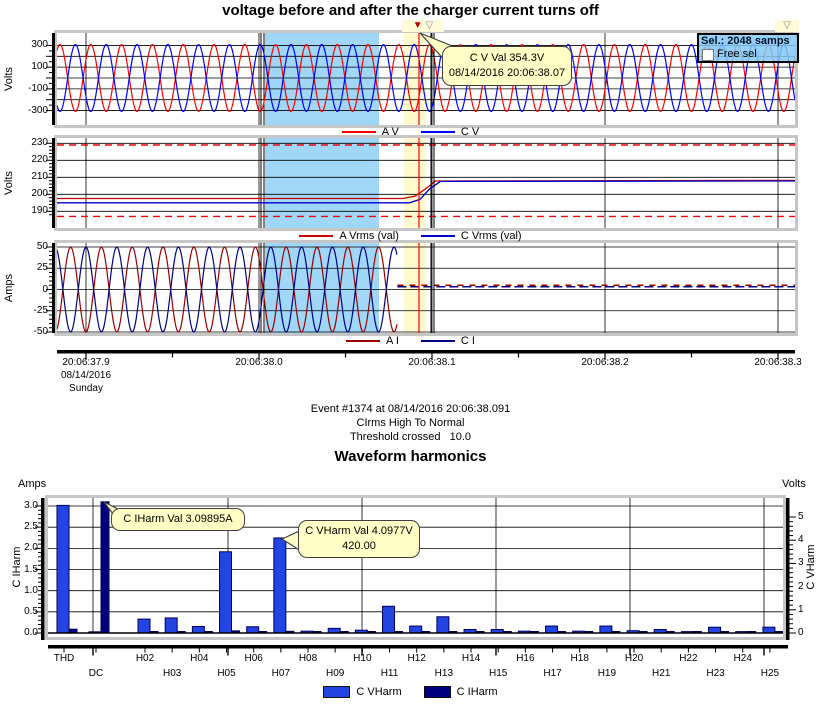  What do you see at coordinates (9, 79) in the screenshot?
I see `chart1-y-unit: Volts` at bounding box center [9, 79].